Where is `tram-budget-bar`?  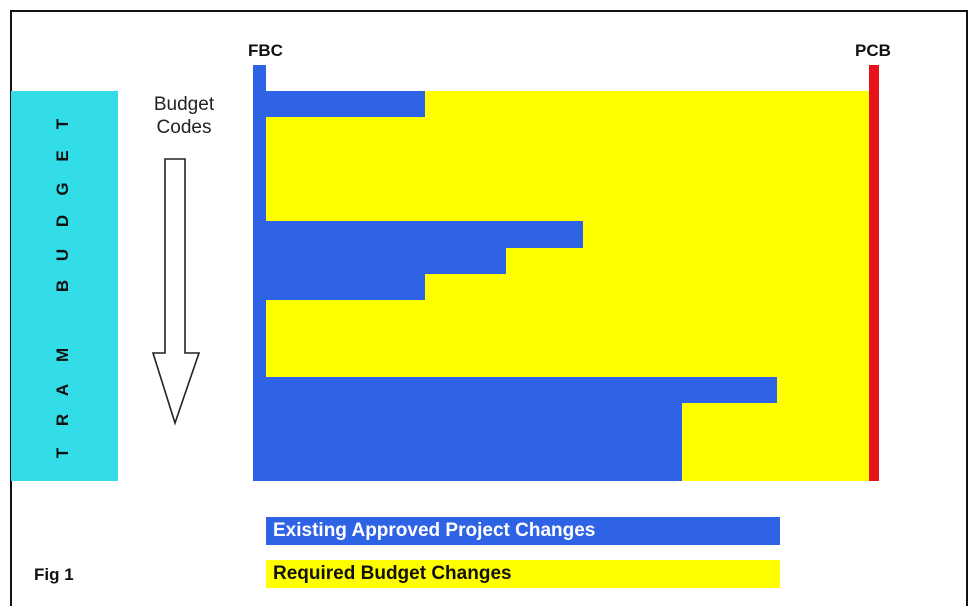
tram-budget-bar is located at coordinates (64, 286).